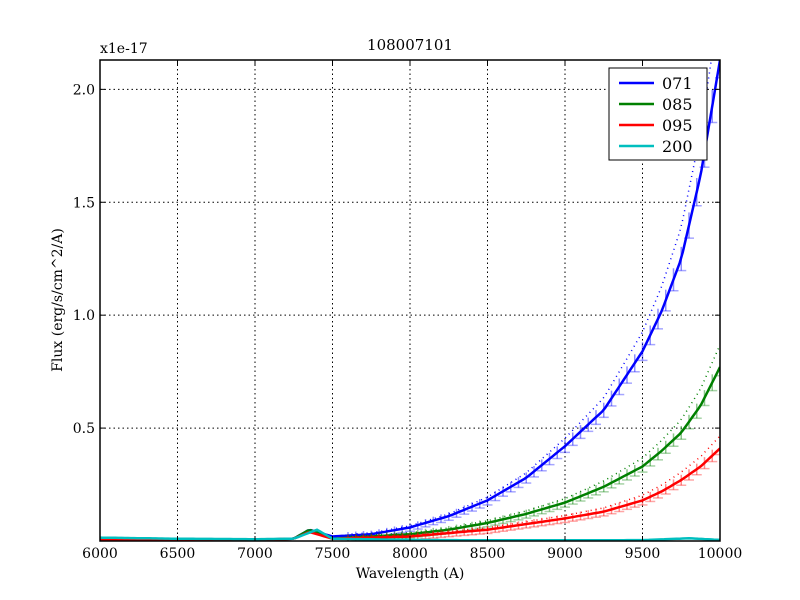  What do you see at coordinates (677, 146) in the screenshot?
I see `legend-label-200: 200` at bounding box center [677, 146].